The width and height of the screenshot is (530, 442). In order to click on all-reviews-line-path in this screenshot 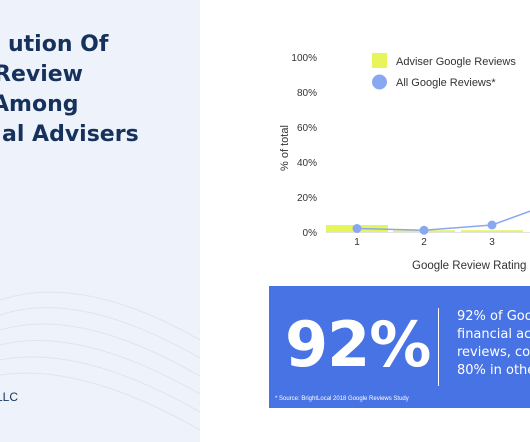, I will do `click(443, 221)`.